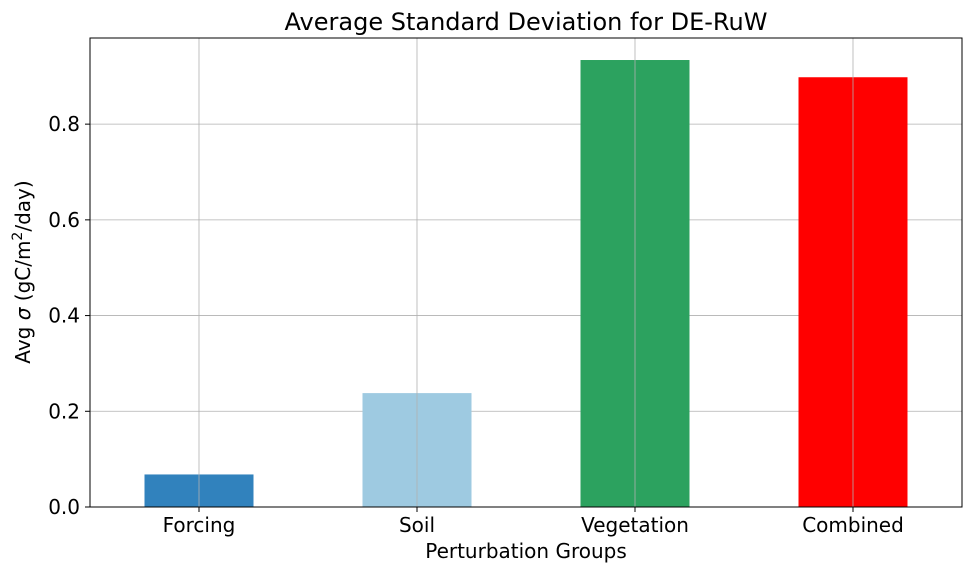 This screenshot has height=576, width=971. I want to click on y-tick-label: 0.2, so click(64, 411).